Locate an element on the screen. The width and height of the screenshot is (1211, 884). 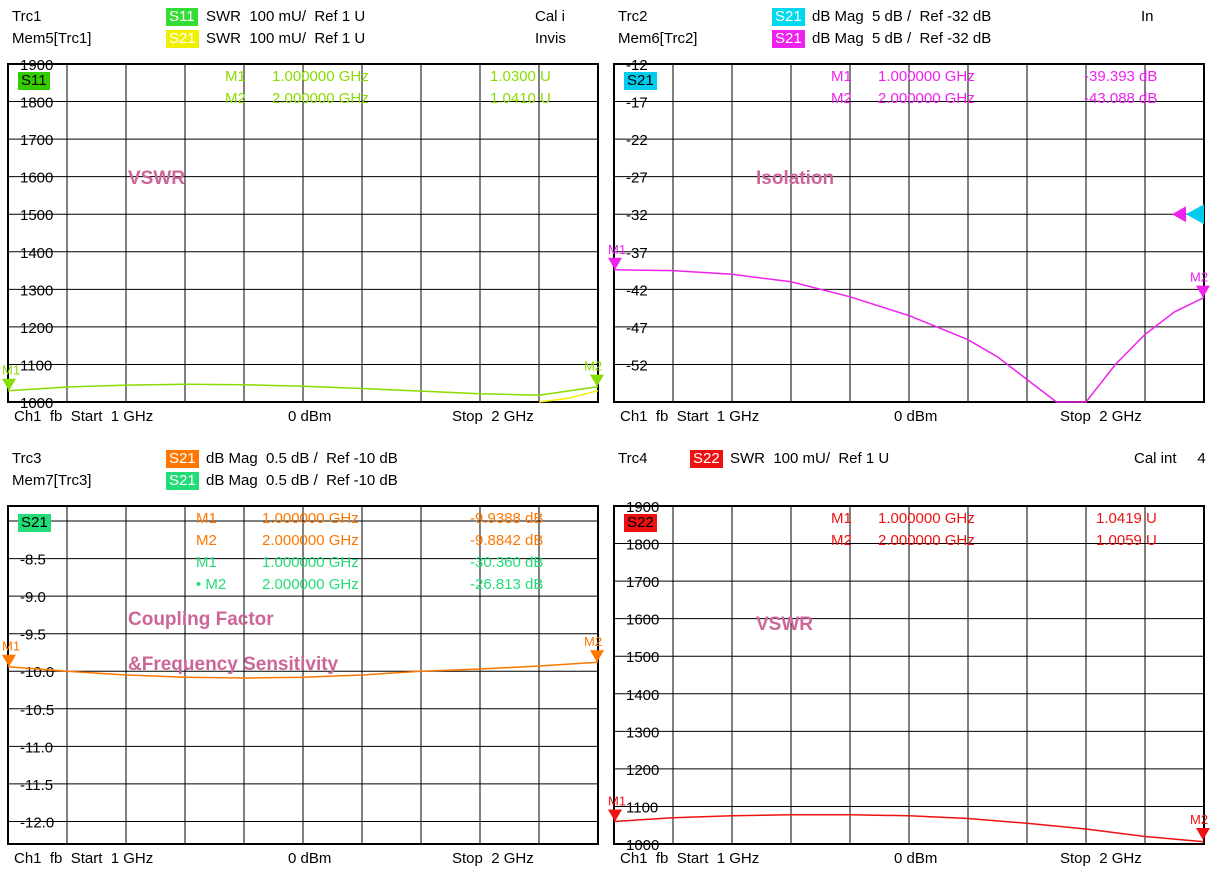
channel-stop-info: Stop 2 GHz is located at coordinates (493, 858).